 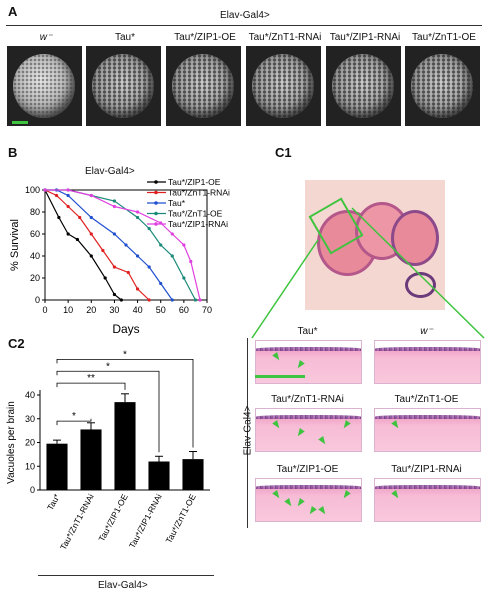 I want to click on x-tick-label: 10, so click(x=68, y=310).